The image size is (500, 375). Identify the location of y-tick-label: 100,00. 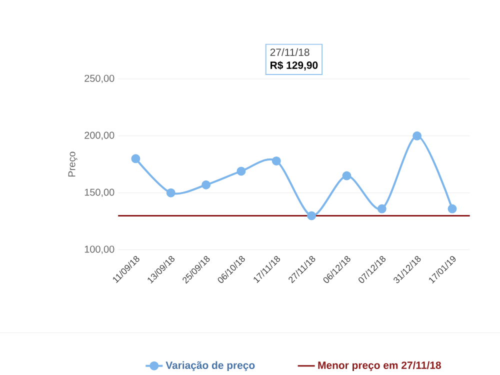
(99, 250).